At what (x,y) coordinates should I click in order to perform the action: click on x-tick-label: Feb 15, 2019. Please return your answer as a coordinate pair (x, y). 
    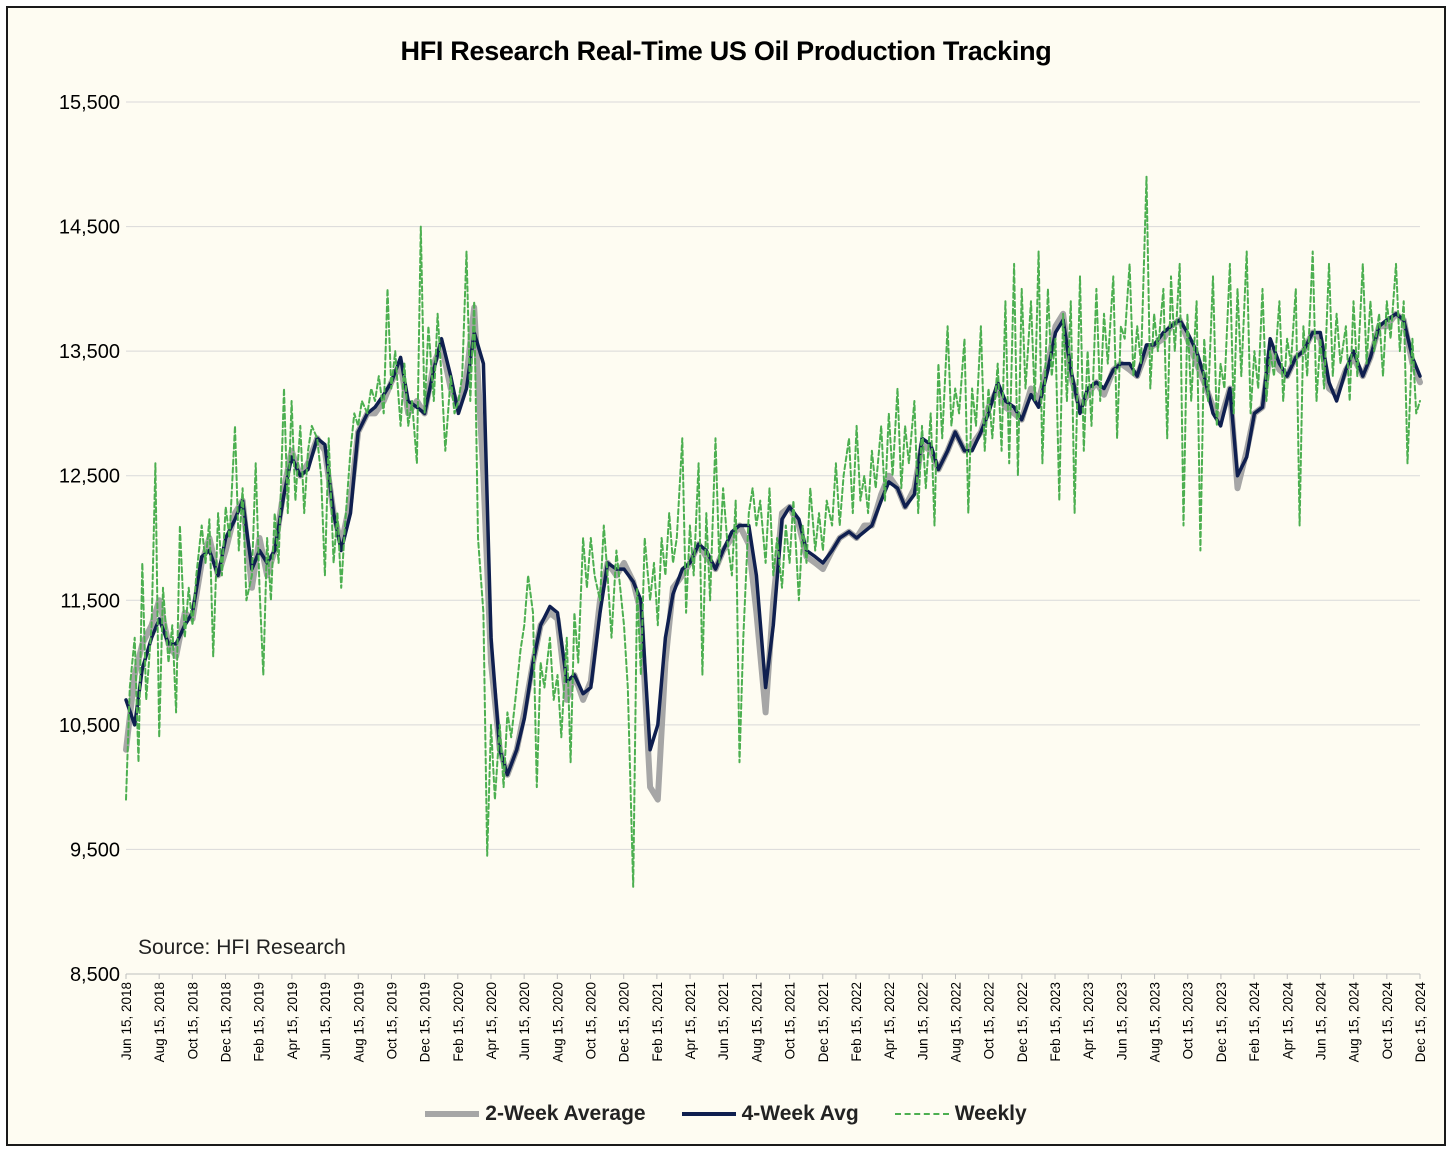
    Looking at the image, I should click on (259, 1022).